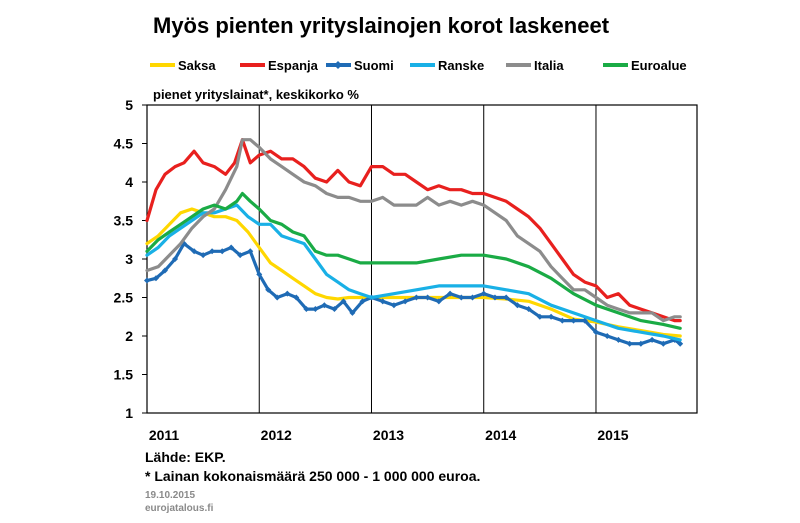 This screenshot has height=523, width=800. What do you see at coordinates (179, 508) in the screenshot?
I see `site-name: eurojatalous.fi` at bounding box center [179, 508].